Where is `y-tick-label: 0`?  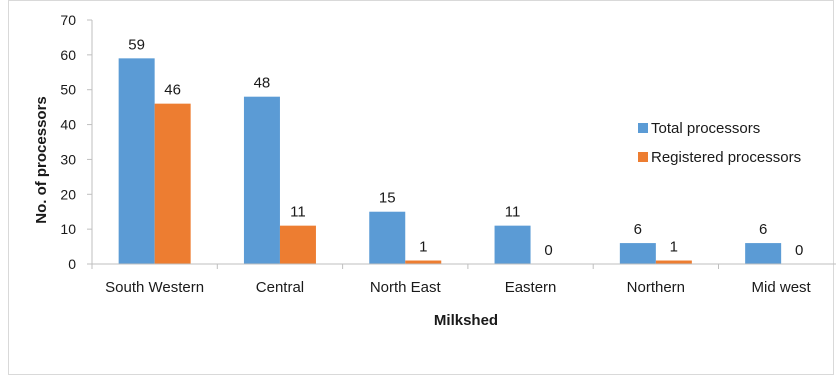
y-tick-label: 0 is located at coordinates (72, 264).